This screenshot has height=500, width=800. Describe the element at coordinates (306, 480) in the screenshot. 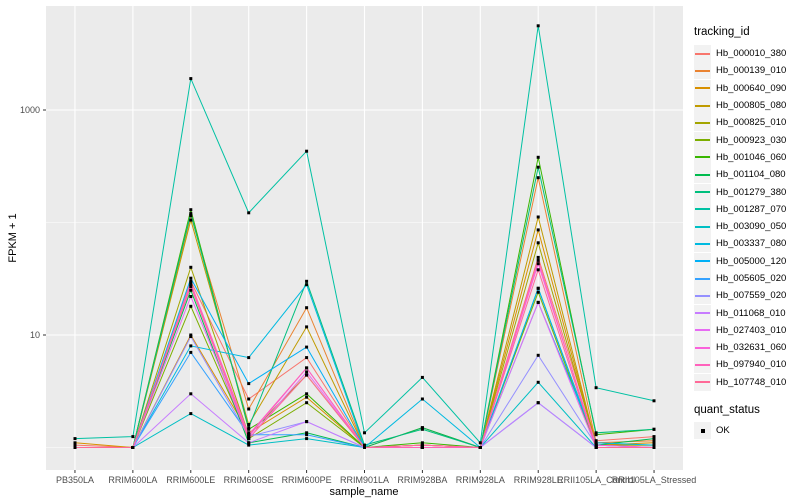

I see `x-tick-label-RRIM600PE: RRIM600PE` at that location.